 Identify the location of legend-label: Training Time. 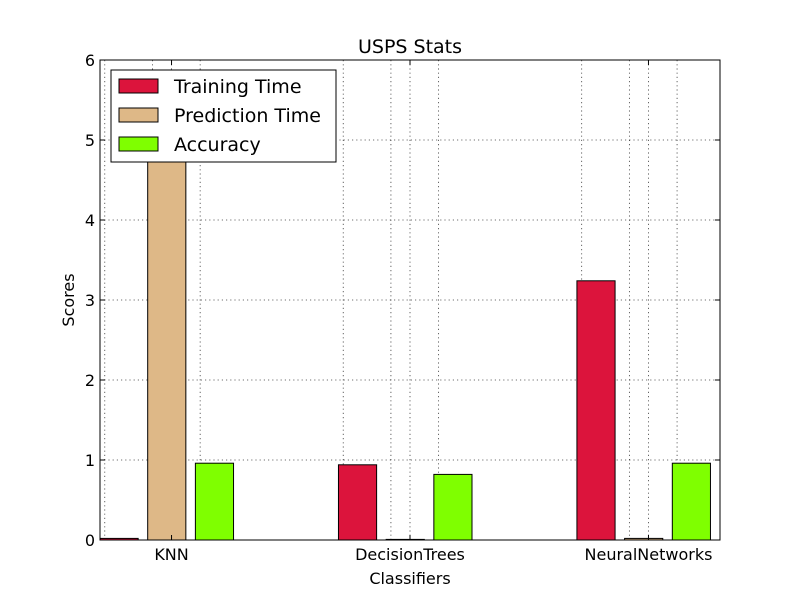
(237, 87).